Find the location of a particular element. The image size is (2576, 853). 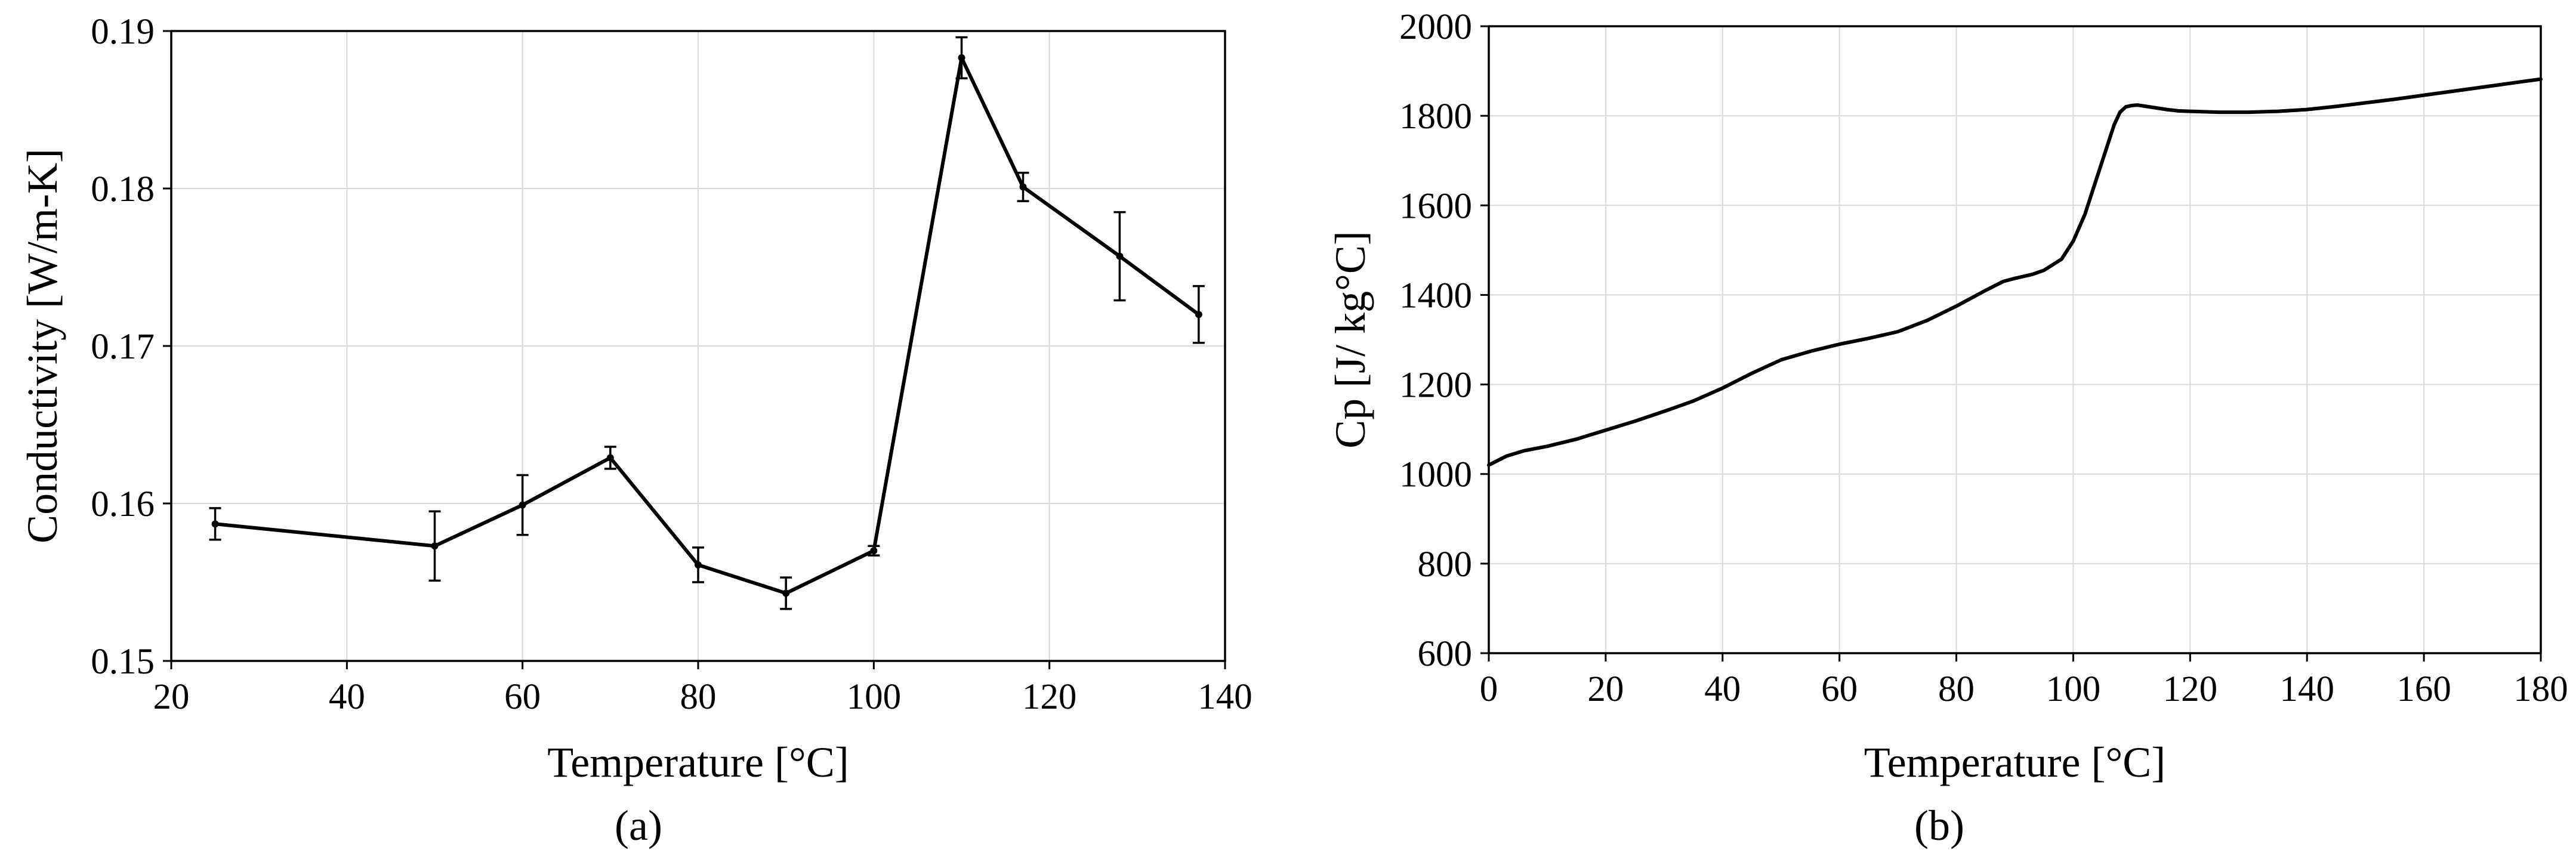

chart-b-y-tick-label: 800 is located at coordinates (1445, 565).